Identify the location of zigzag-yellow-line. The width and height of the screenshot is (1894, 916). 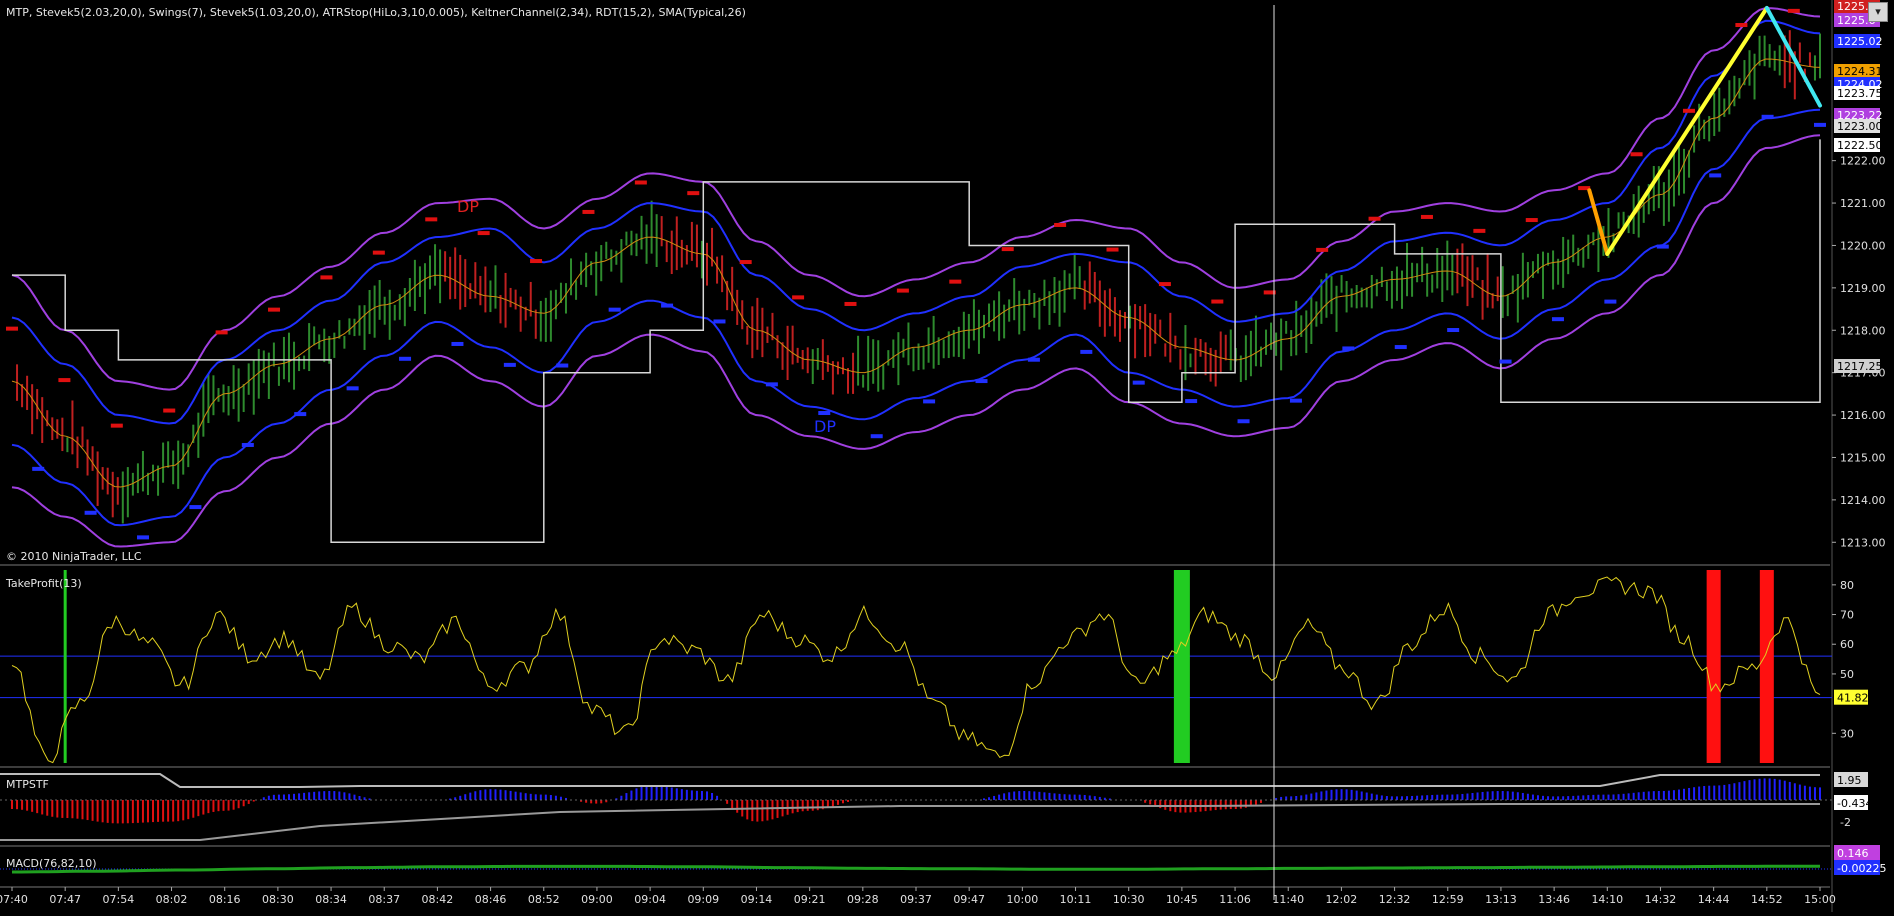
(1687, 131).